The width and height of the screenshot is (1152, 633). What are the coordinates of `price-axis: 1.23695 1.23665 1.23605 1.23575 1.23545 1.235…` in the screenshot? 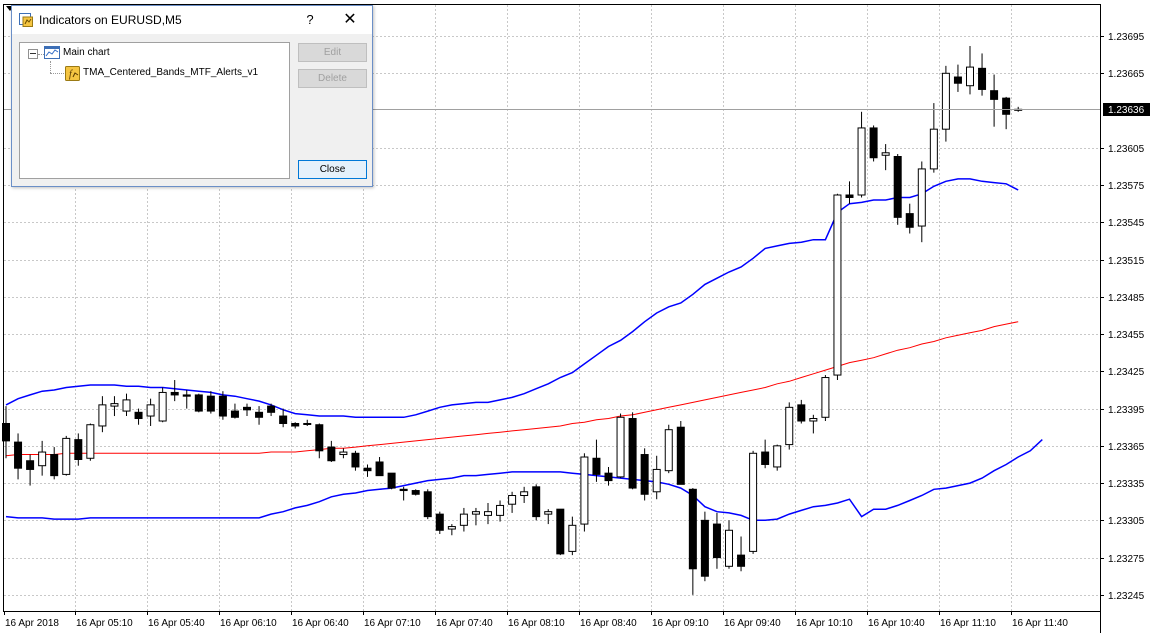 It's located at (1122, 317).